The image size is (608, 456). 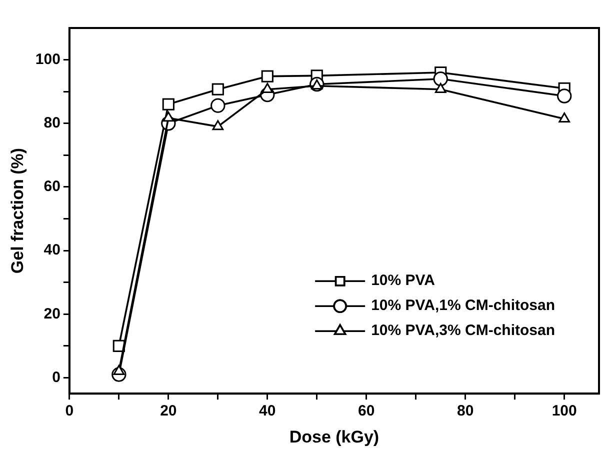 I want to click on legend-label: 10% PVA,3% CM-chitosan, so click(x=463, y=331).